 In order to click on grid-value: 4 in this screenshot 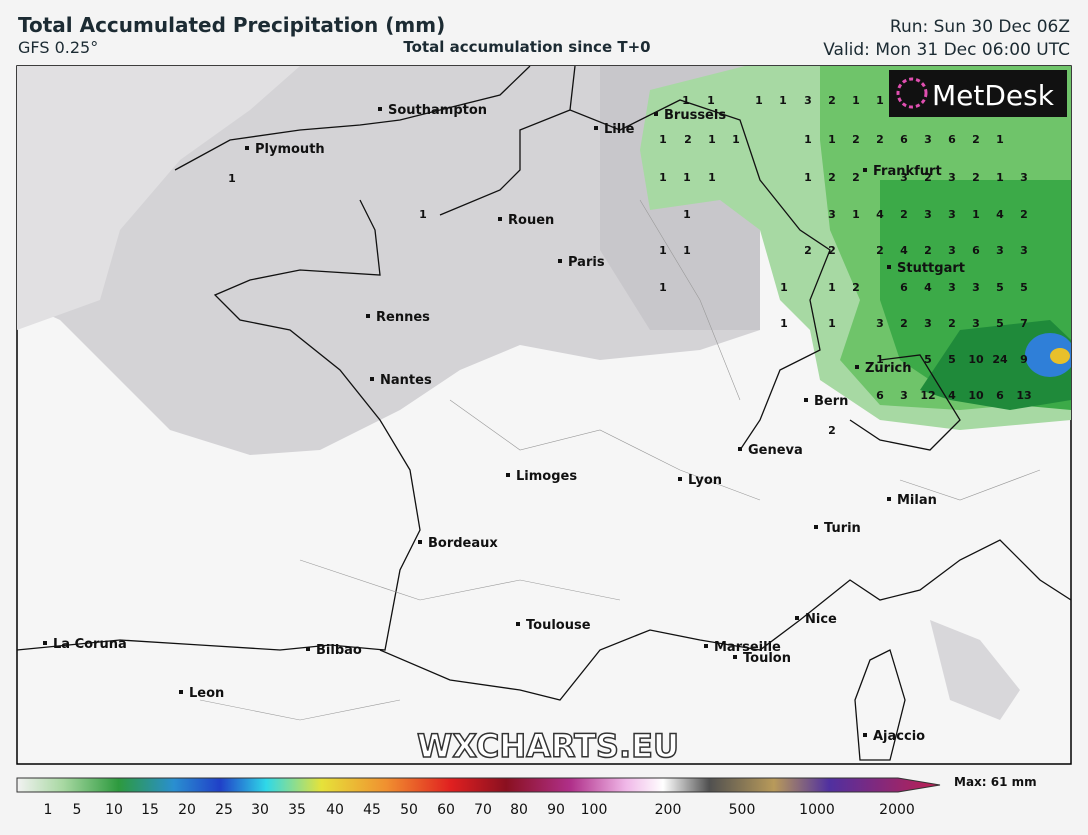, I will do `click(1000, 214)`.